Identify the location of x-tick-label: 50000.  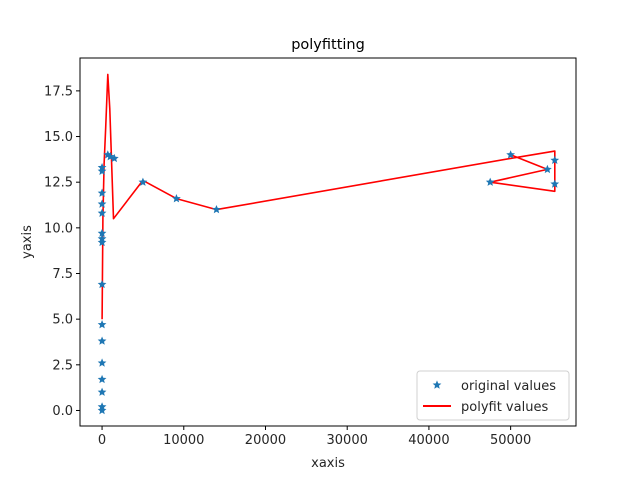
(510, 440).